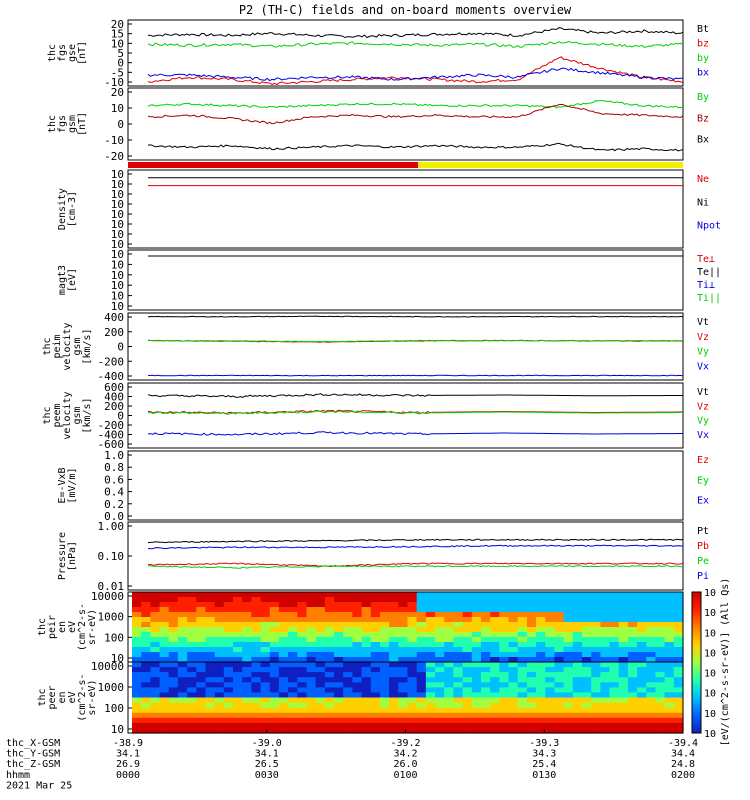  What do you see at coordinates (405, 415) in the screenshot?
I see `panel-frame` at bounding box center [405, 415].